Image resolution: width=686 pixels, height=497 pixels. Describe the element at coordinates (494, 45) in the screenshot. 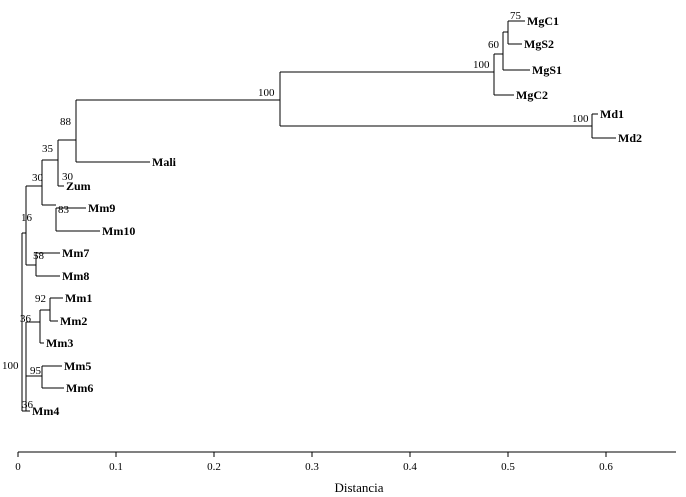

I see `bootstrap-value: 60` at that location.